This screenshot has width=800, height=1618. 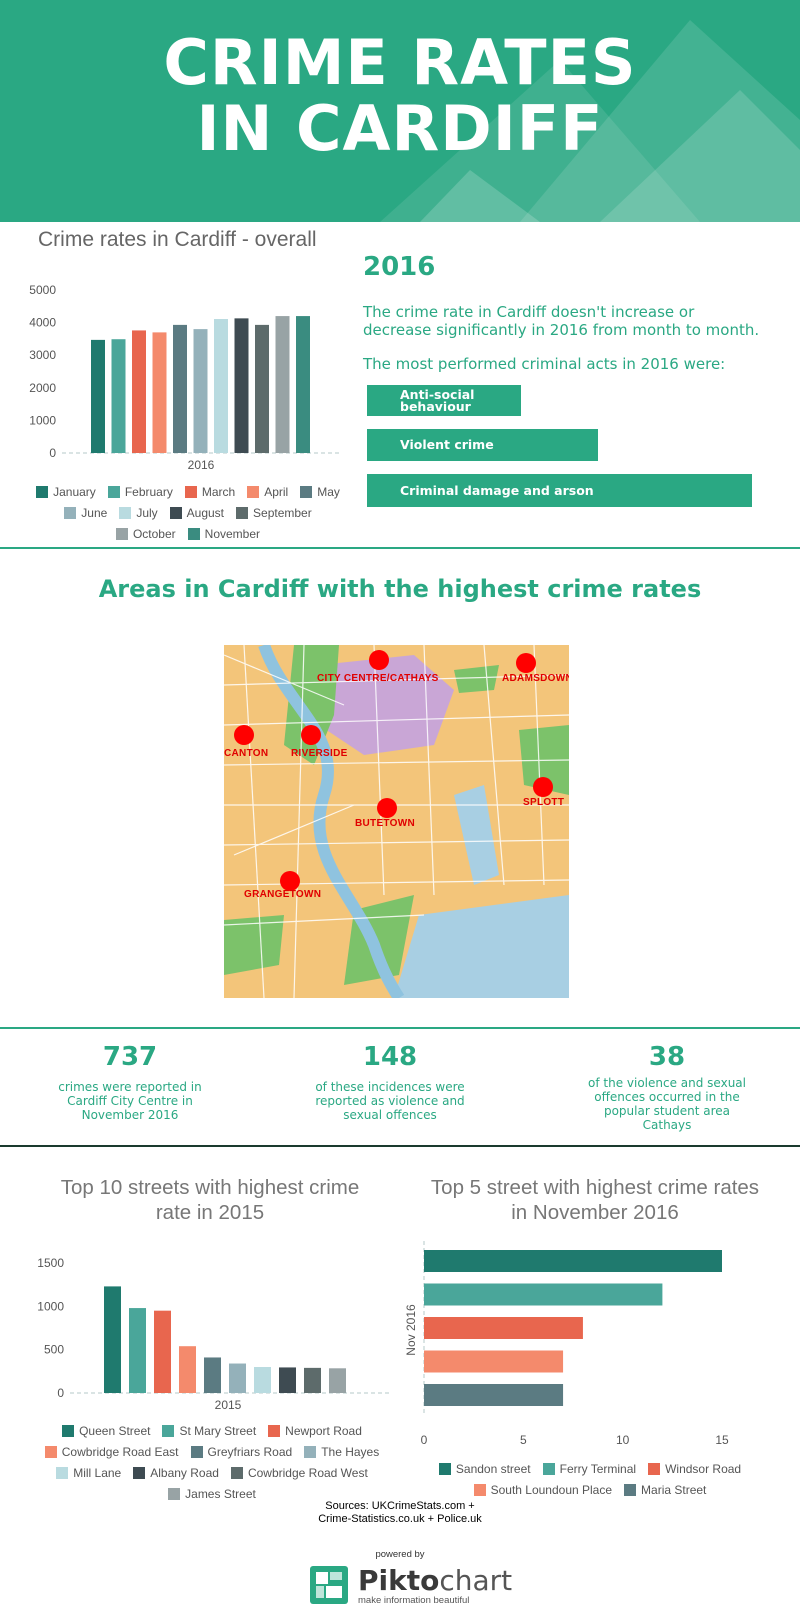 I want to click on legend-item-james-street: James Street, so click(x=212, y=1493).